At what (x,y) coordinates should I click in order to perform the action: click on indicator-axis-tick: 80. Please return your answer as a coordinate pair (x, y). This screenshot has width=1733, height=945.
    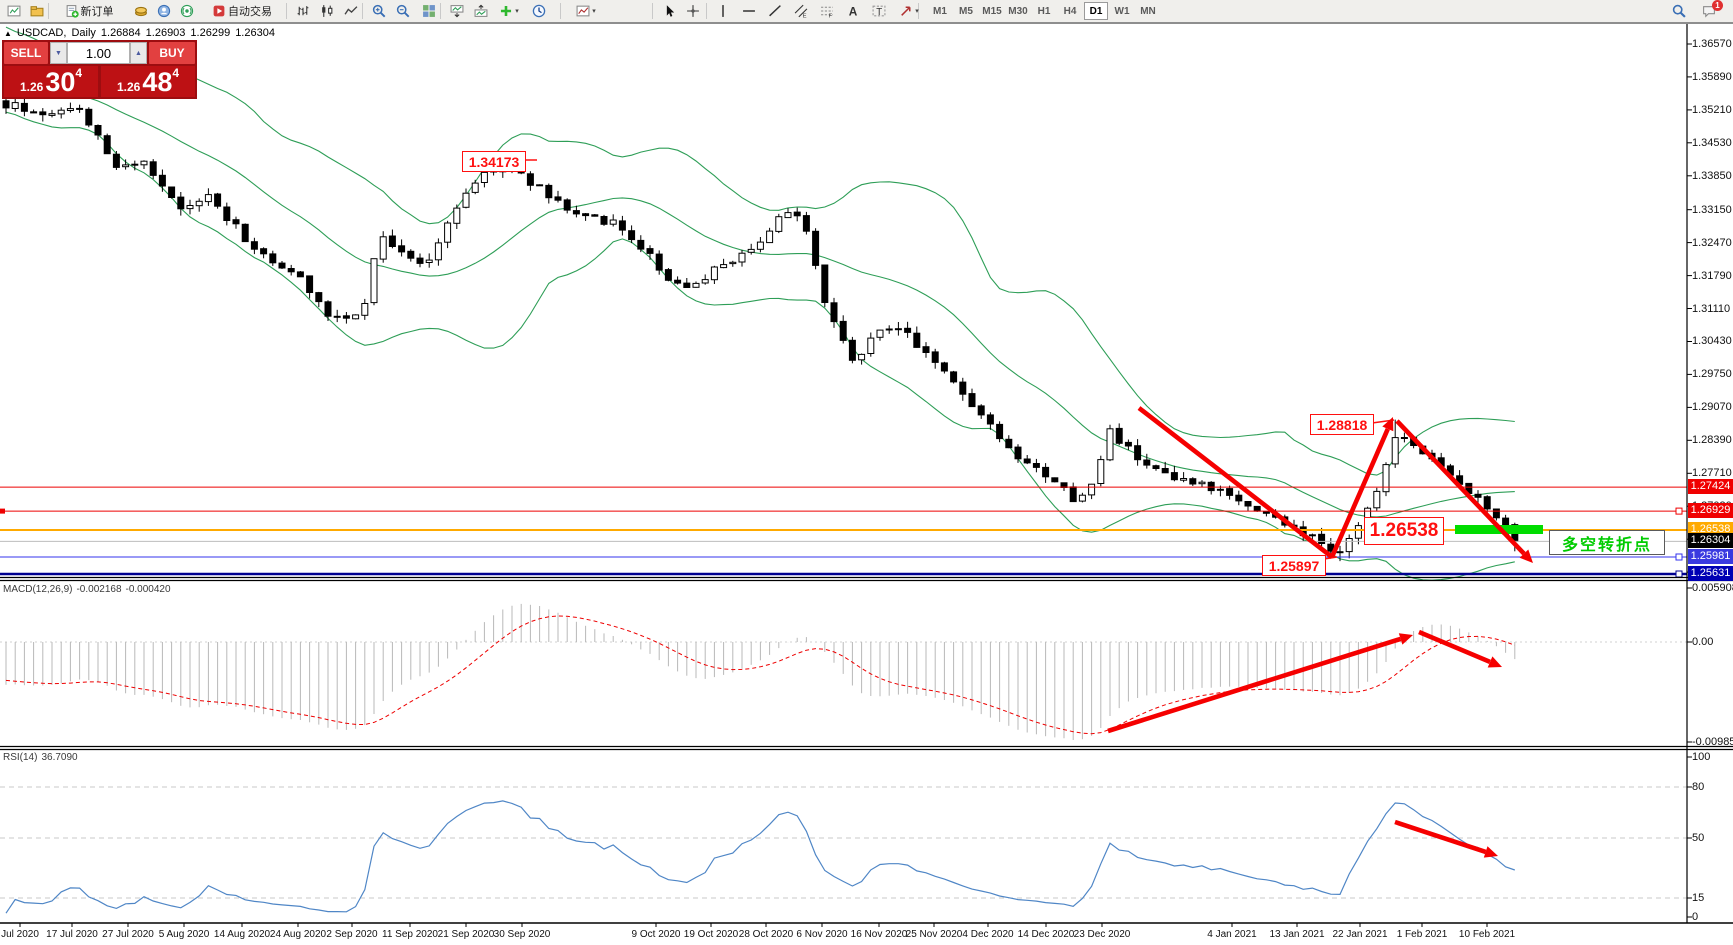
    Looking at the image, I should click on (1698, 787).